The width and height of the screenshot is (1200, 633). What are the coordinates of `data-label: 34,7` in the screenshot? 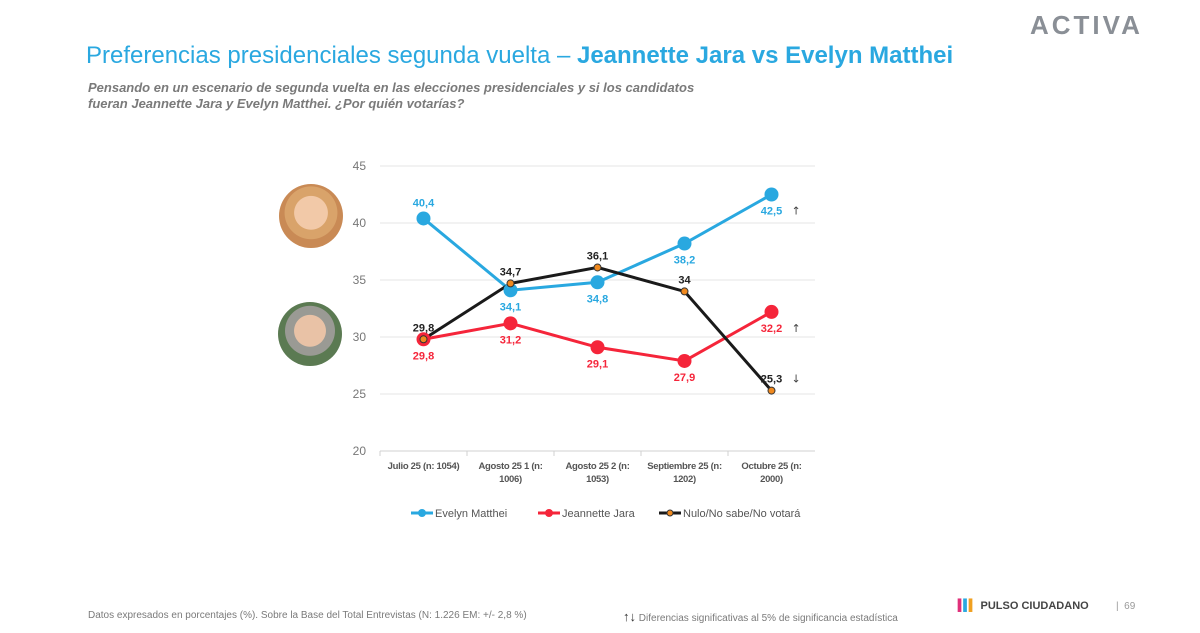 It's located at (510, 272).